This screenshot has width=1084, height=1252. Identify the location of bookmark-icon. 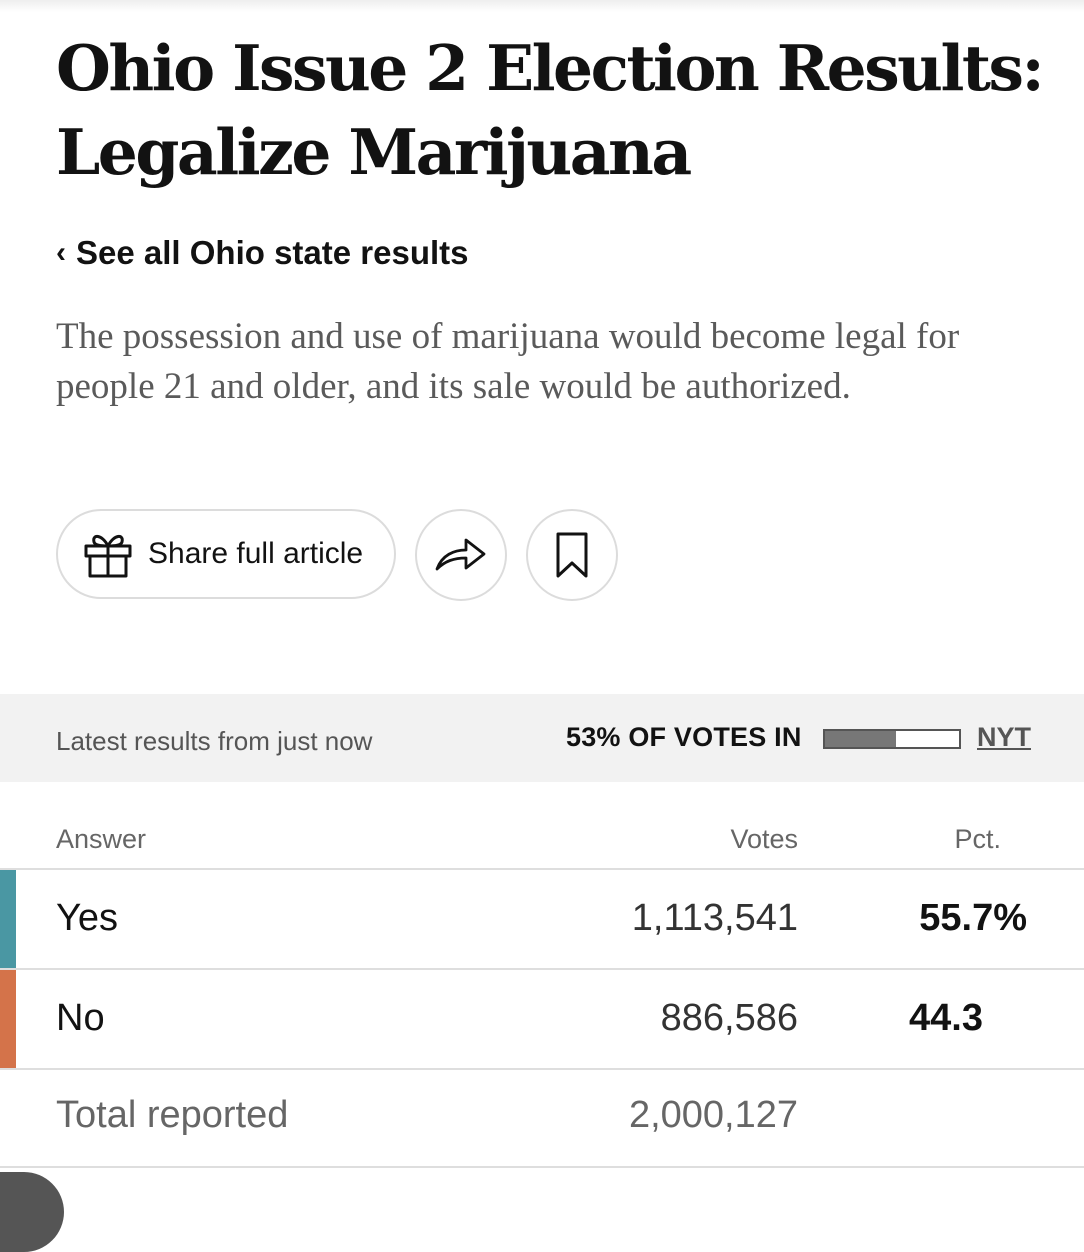
(572, 555).